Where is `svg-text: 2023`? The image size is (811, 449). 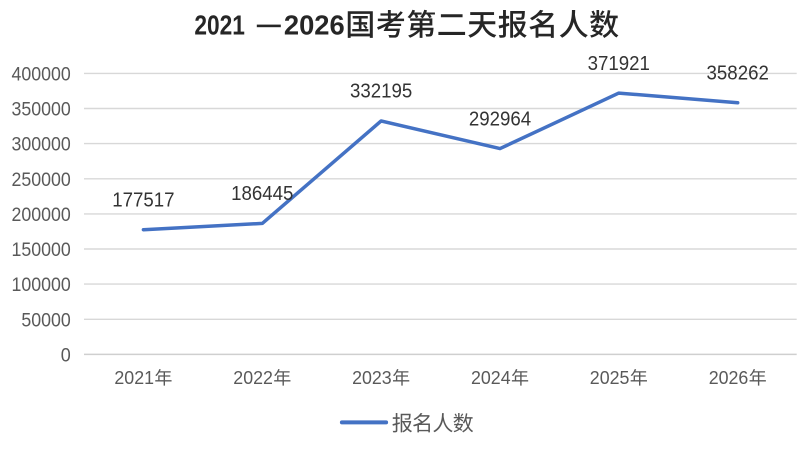
svg-text: 2023 is located at coordinates (372, 378).